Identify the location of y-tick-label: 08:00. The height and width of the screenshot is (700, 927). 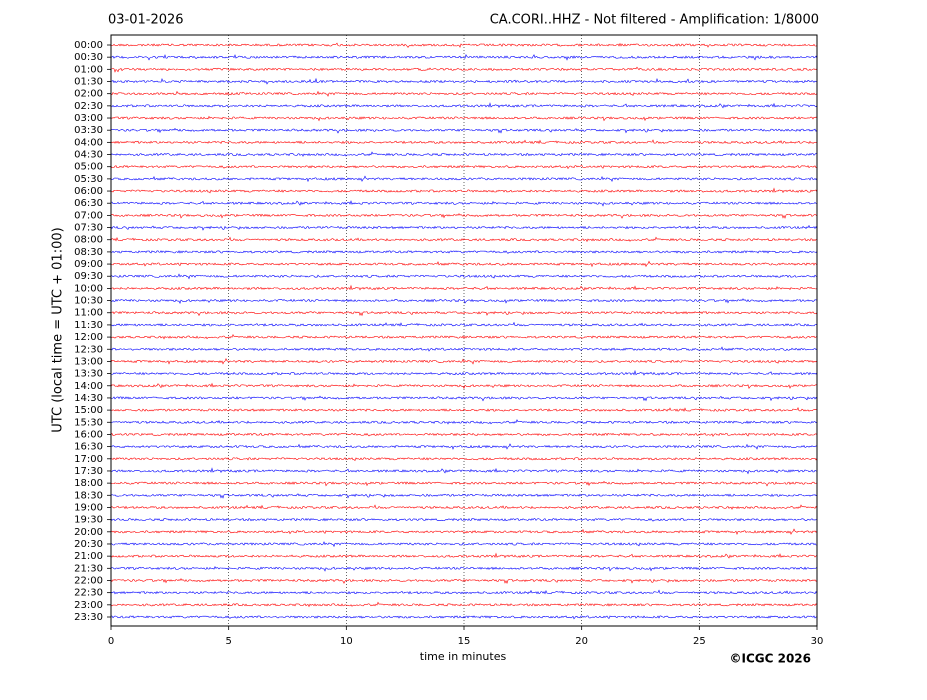
(88, 240).